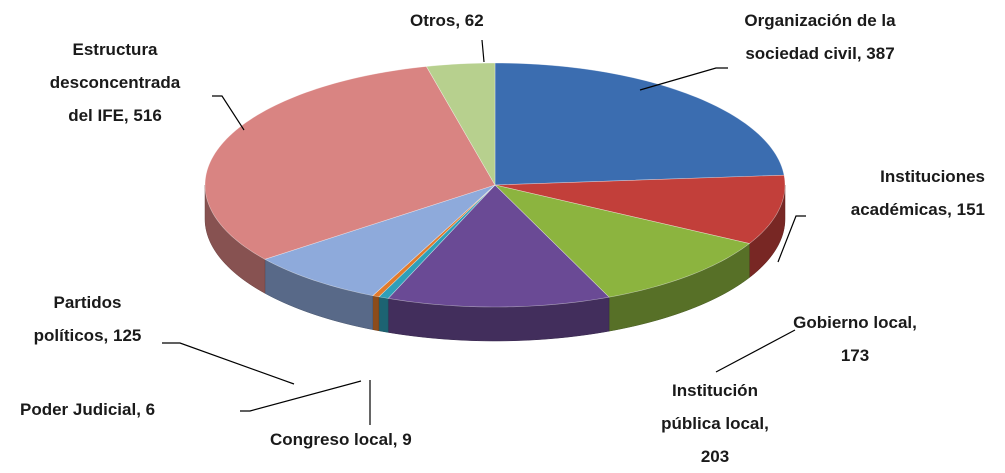 This screenshot has height=473, width=1005. Describe the element at coordinates (855, 339) in the screenshot. I see `data-label: Gobierno local, 173` at that location.